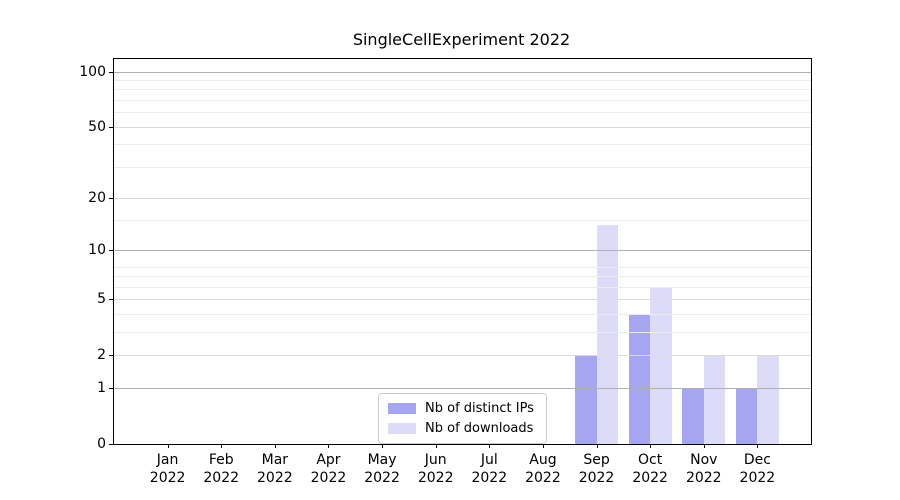 The height and width of the screenshot is (500, 900). Describe the element at coordinates (101, 355) in the screenshot. I see `y-tick-label-2: 2` at that location.